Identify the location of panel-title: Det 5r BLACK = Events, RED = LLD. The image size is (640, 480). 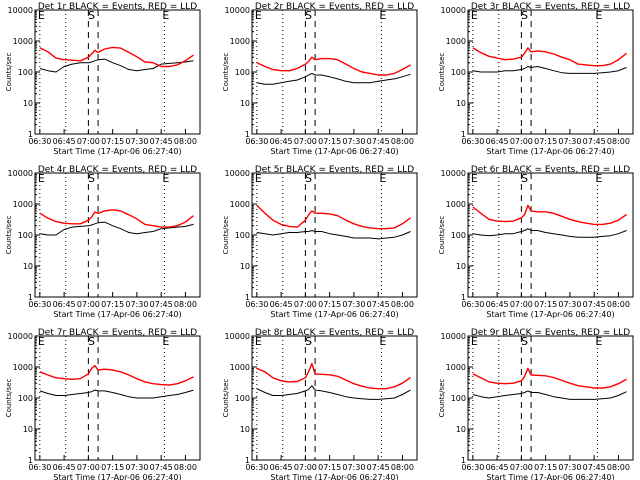
(334, 170).